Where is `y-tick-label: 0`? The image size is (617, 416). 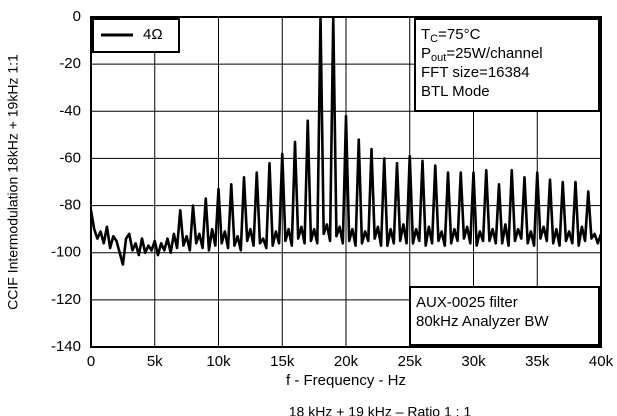
y-tick-label: 0 is located at coordinates (77, 16).